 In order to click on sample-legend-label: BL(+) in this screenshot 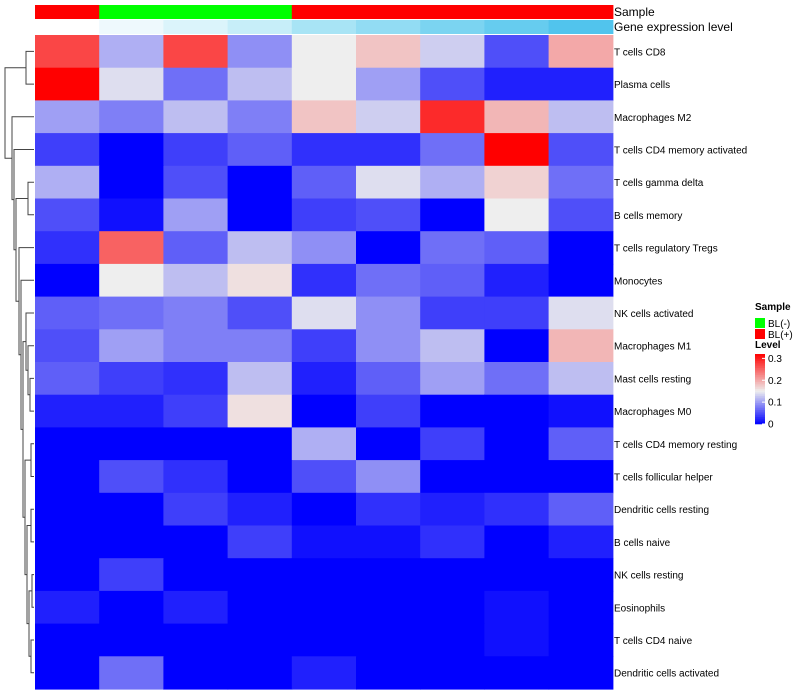, I will do `click(780, 335)`.